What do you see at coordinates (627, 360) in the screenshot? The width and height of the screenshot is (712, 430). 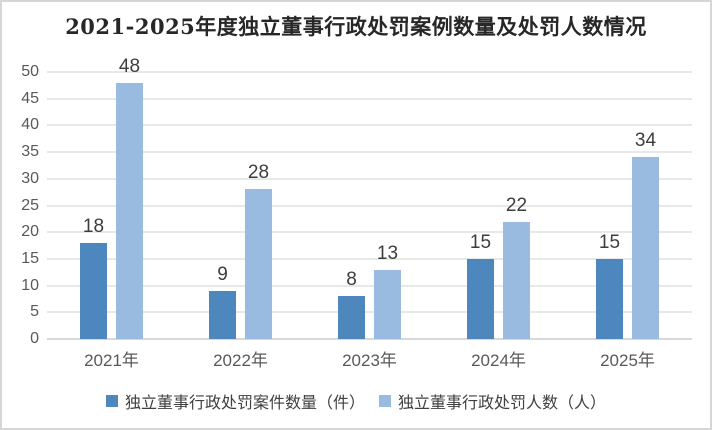 I see `x-tick-label-2025年: 2025年` at bounding box center [627, 360].